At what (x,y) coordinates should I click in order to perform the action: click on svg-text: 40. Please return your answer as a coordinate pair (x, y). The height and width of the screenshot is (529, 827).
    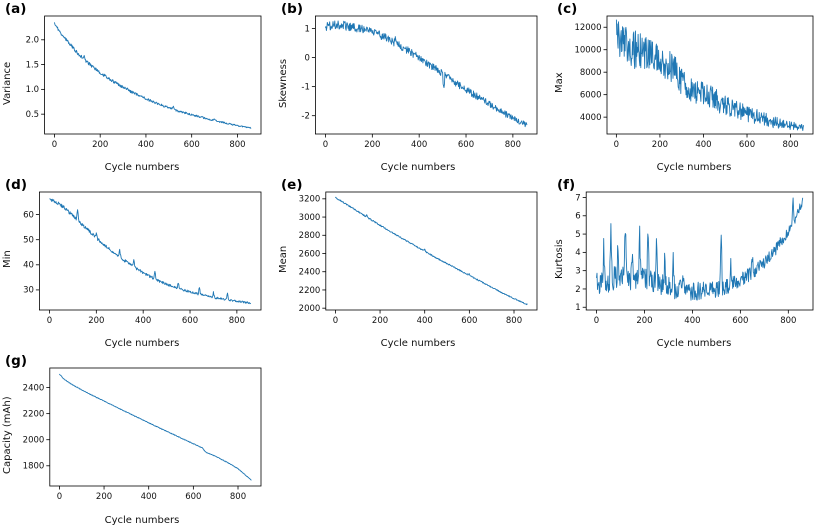
    Looking at the image, I should click on (28, 266).